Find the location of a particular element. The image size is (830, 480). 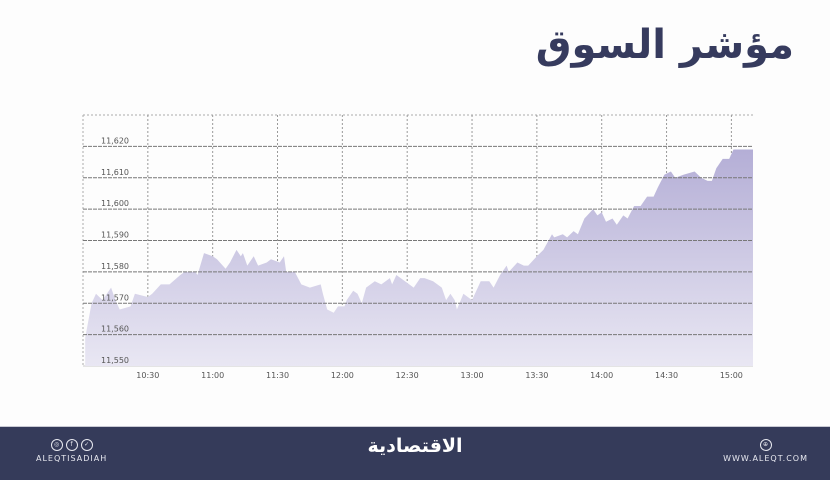

x-tick-label: 13:30 is located at coordinates (536, 375).